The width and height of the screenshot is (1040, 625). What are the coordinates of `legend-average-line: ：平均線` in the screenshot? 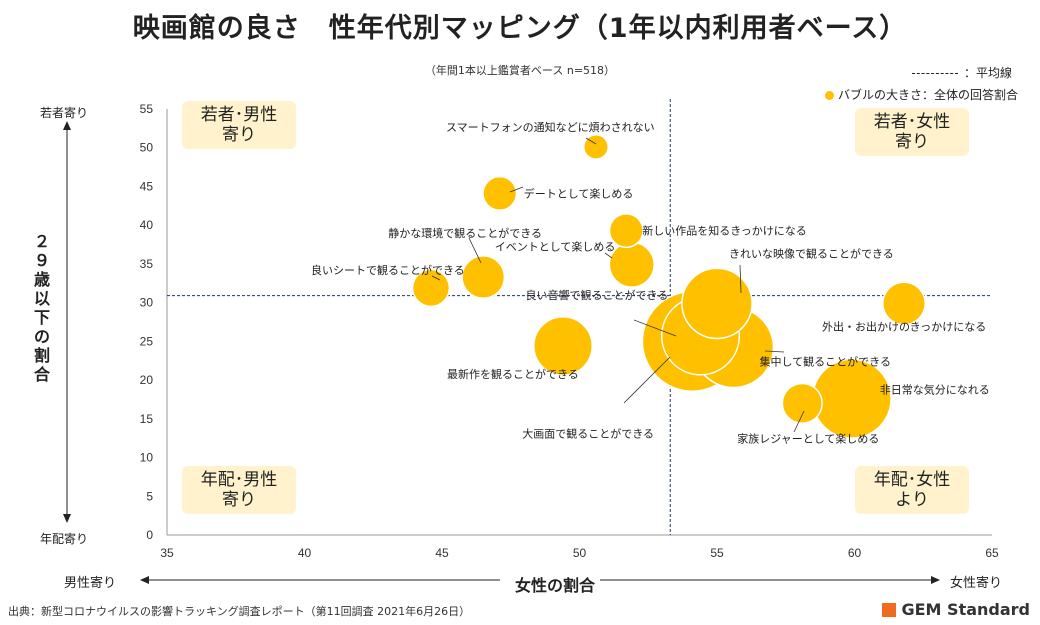 It's located at (961, 72).